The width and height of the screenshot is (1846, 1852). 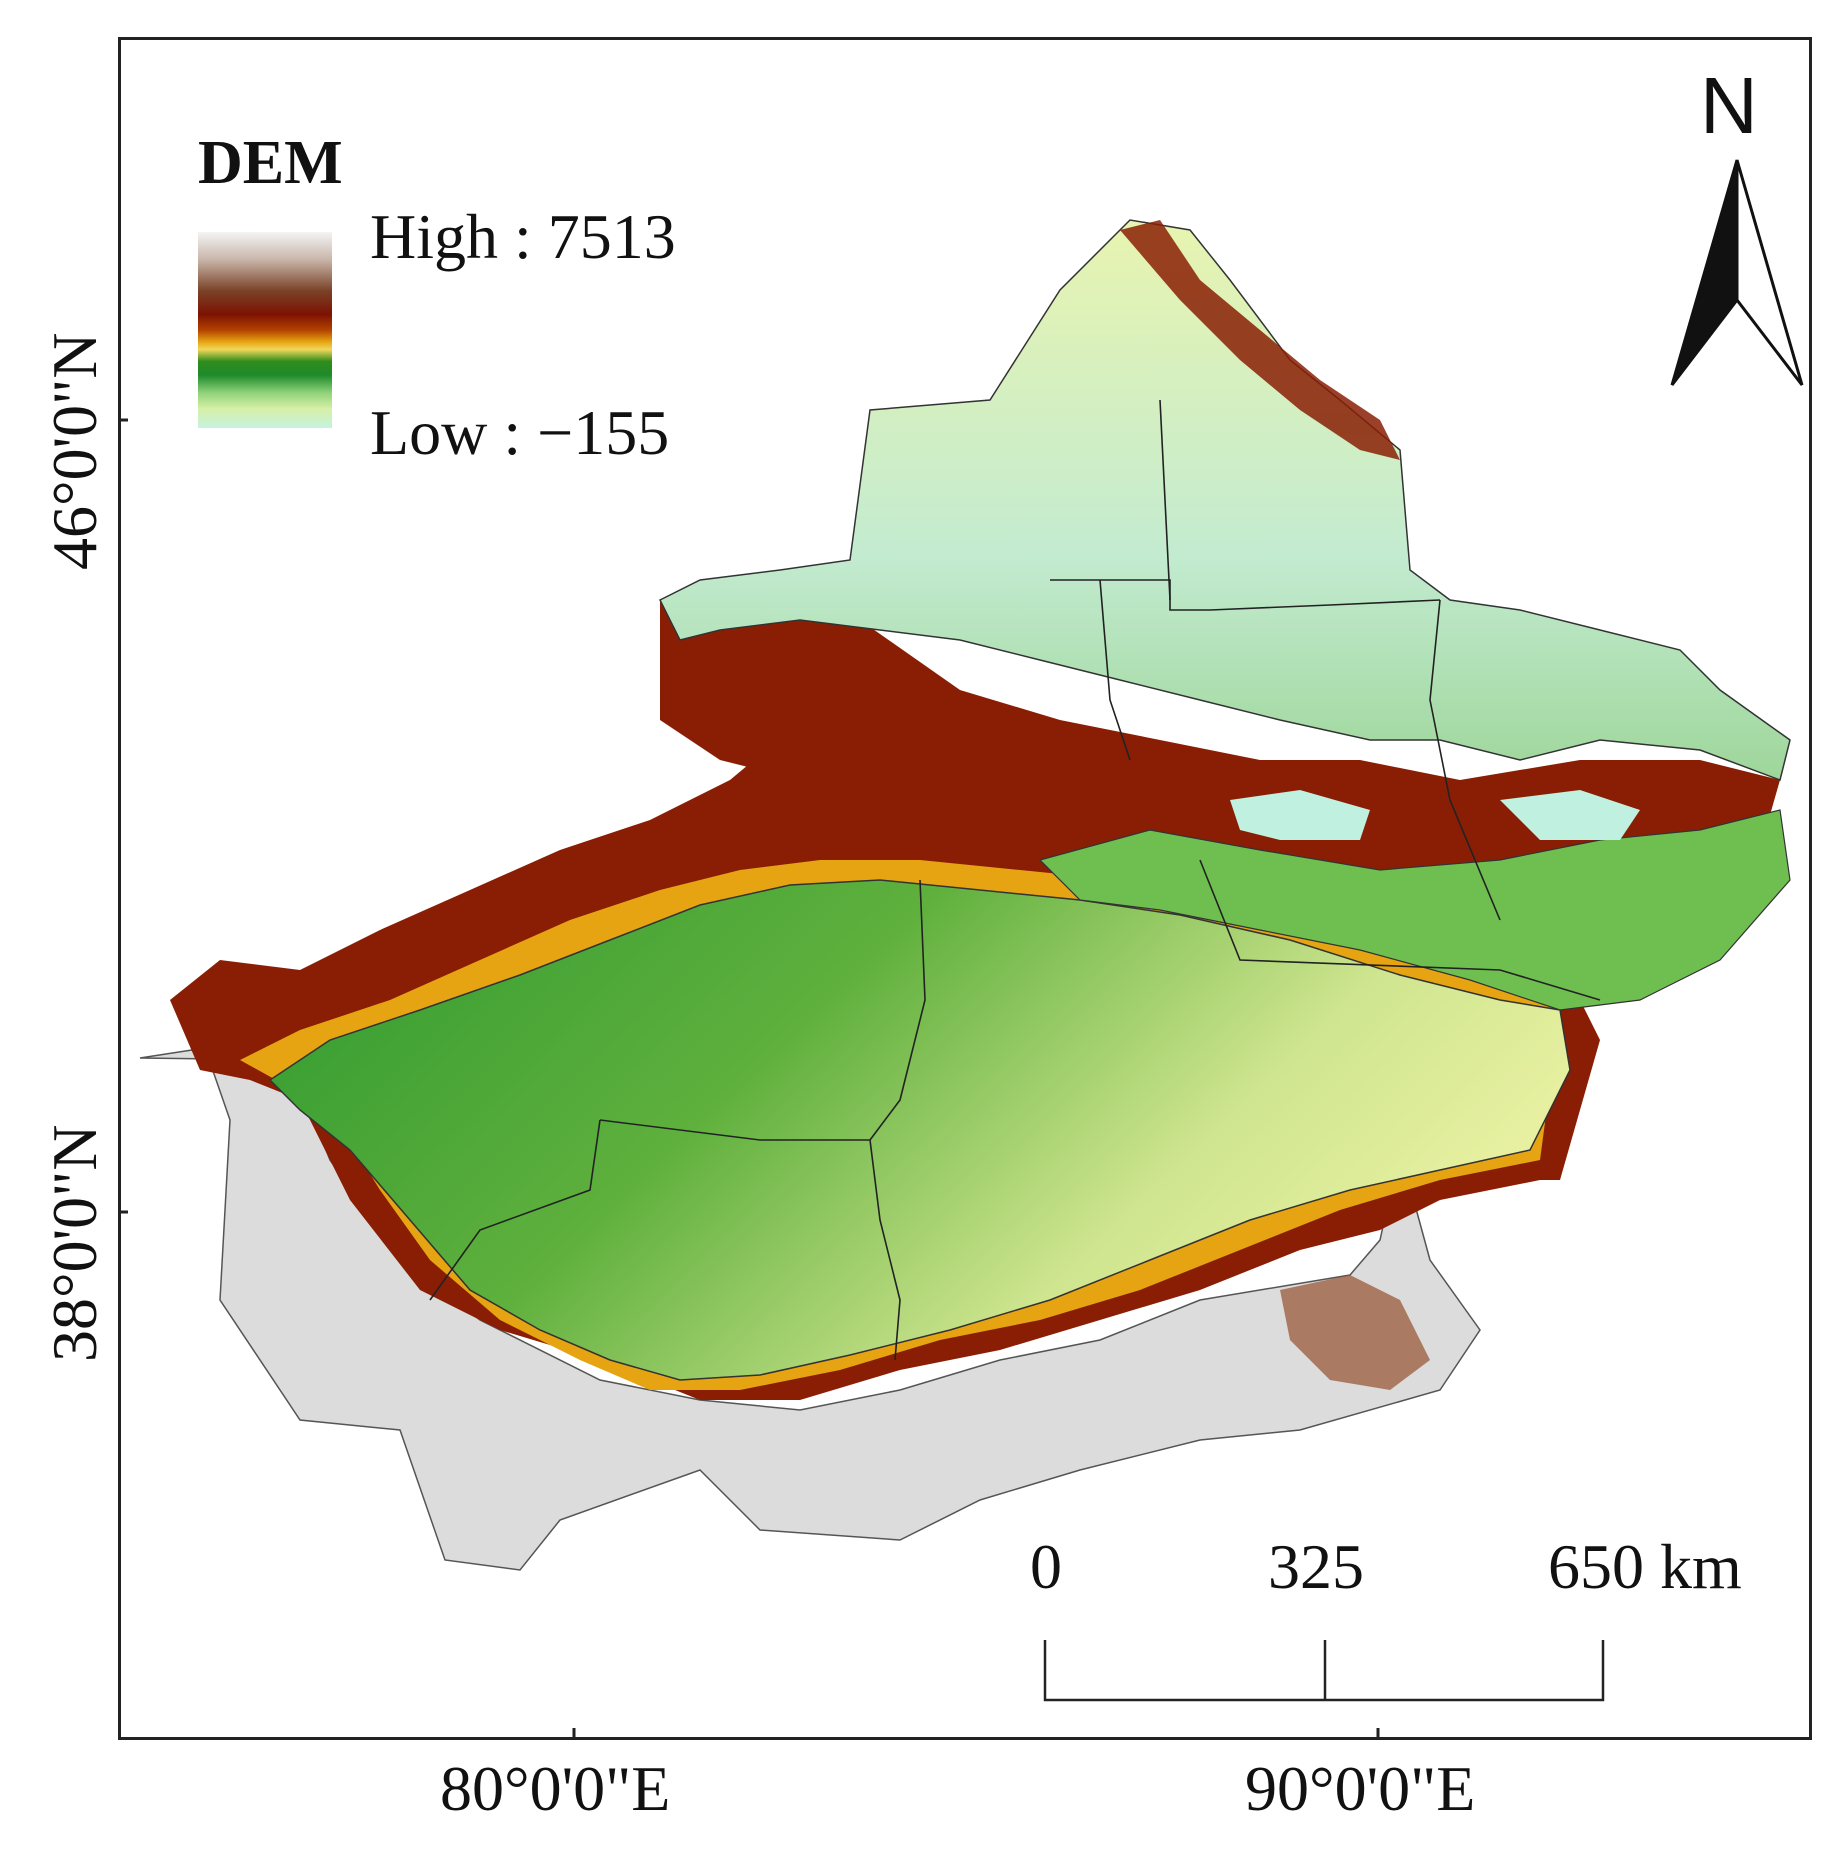 I want to click on legend-high-label: High : 7513, so click(x=523, y=236).